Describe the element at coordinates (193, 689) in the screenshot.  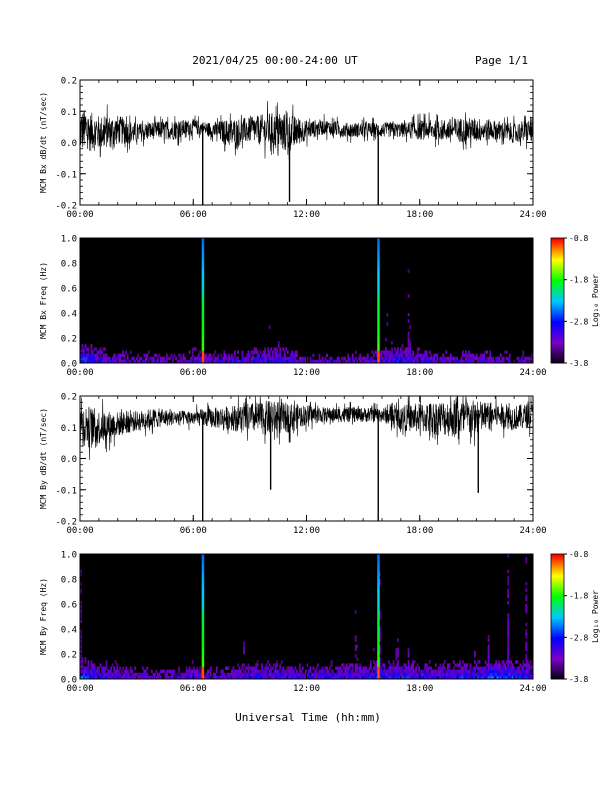
I see `x-tick-label: 06:00` at that location.